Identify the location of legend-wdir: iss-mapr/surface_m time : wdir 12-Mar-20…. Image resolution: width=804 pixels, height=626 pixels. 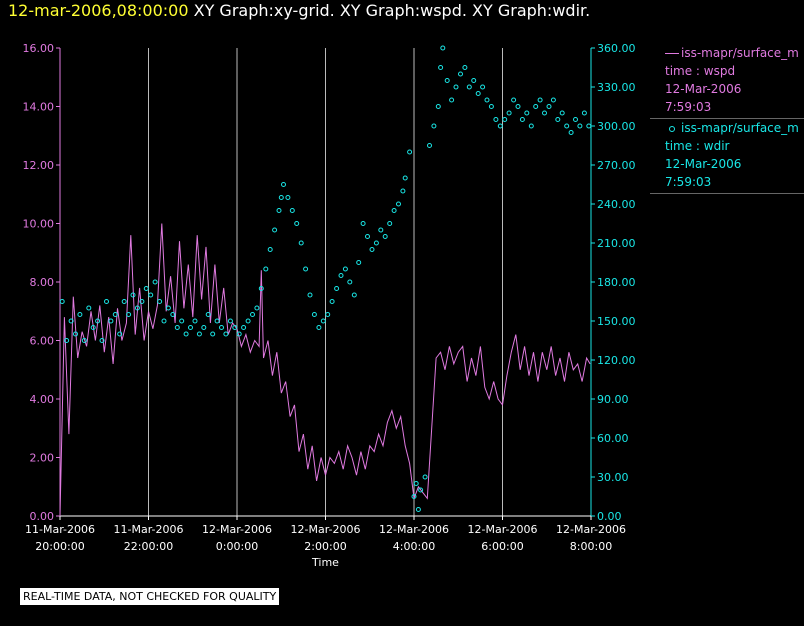
(727, 156).